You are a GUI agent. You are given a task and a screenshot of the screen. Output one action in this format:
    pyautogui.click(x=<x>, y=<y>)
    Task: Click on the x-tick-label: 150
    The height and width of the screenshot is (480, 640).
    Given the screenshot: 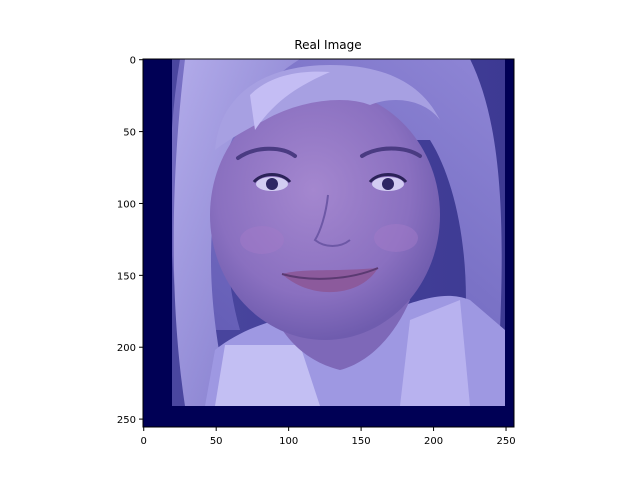 What is the action you would take?
    pyautogui.click(x=361, y=441)
    